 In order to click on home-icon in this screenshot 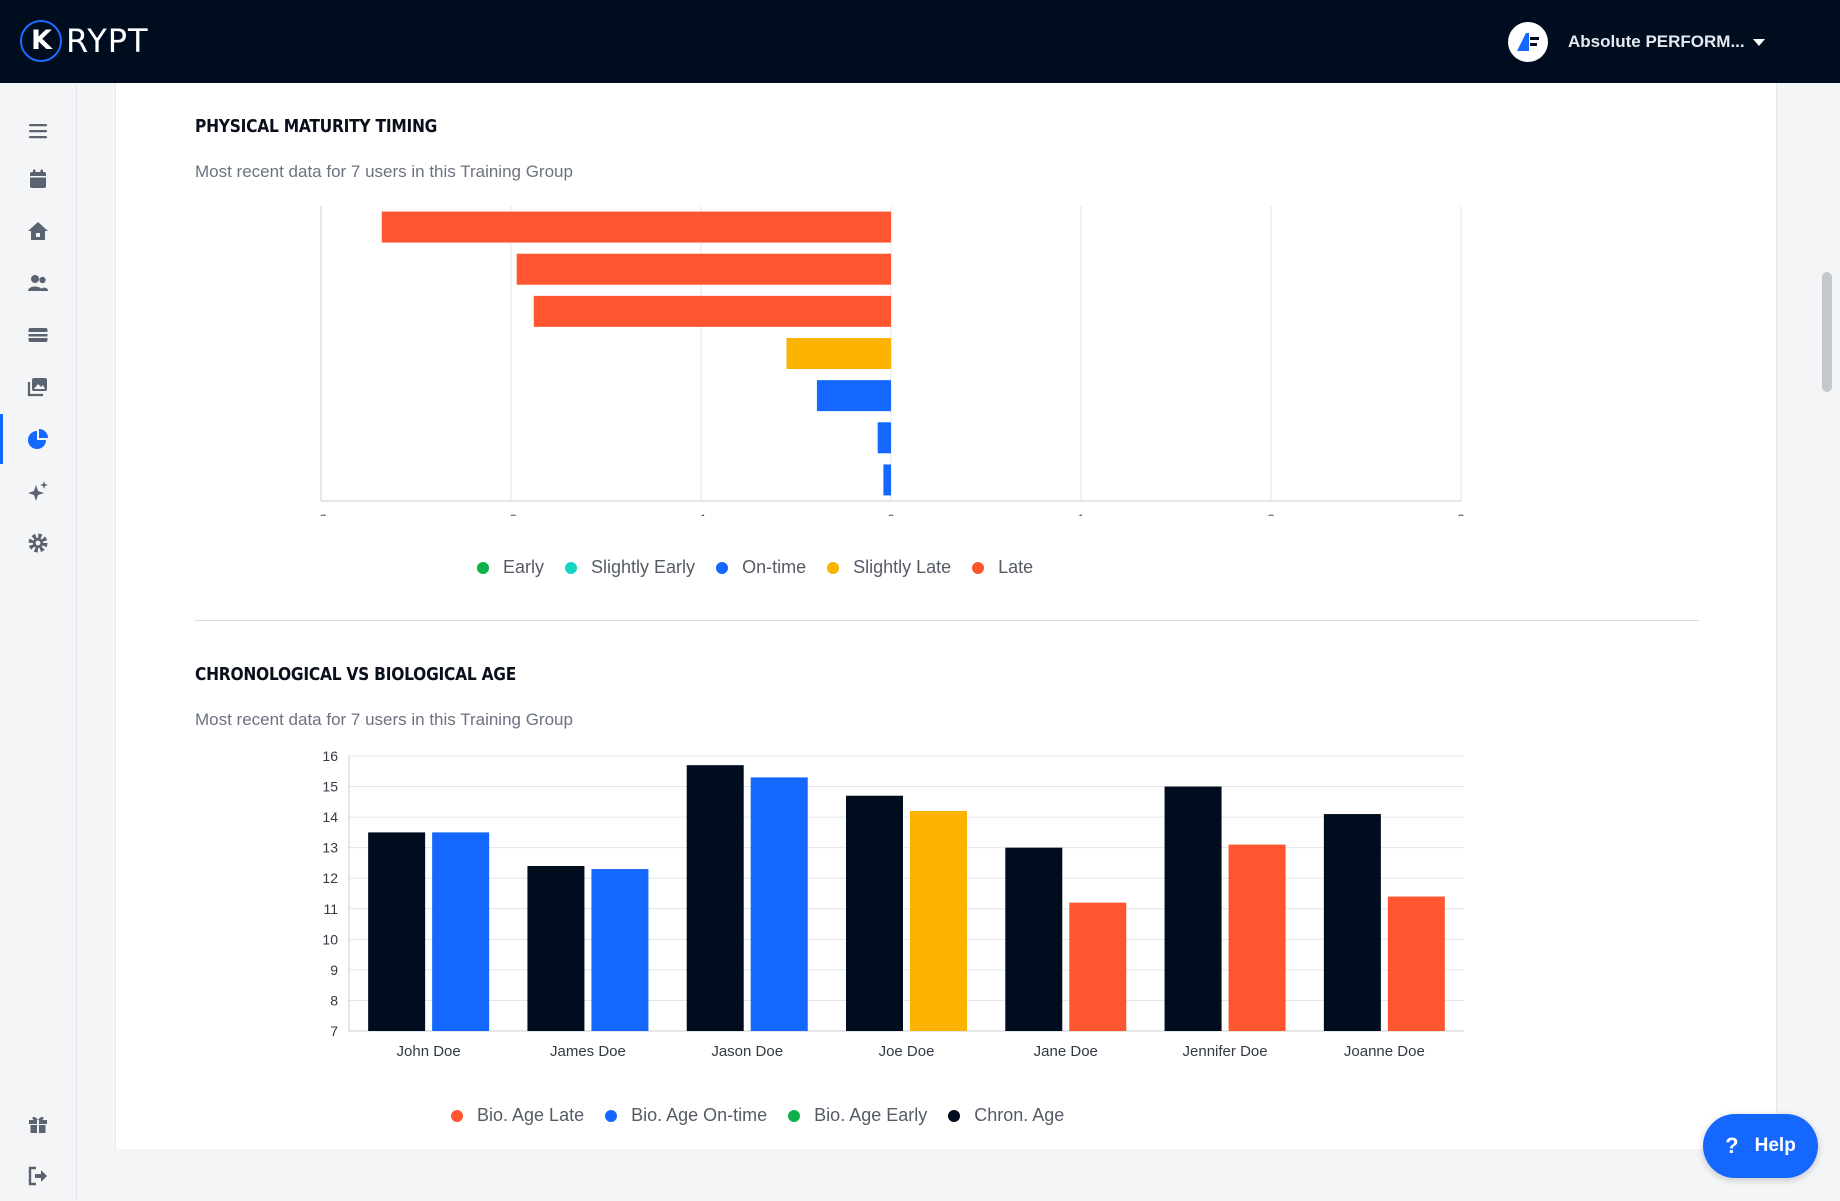, I will do `click(38, 231)`.